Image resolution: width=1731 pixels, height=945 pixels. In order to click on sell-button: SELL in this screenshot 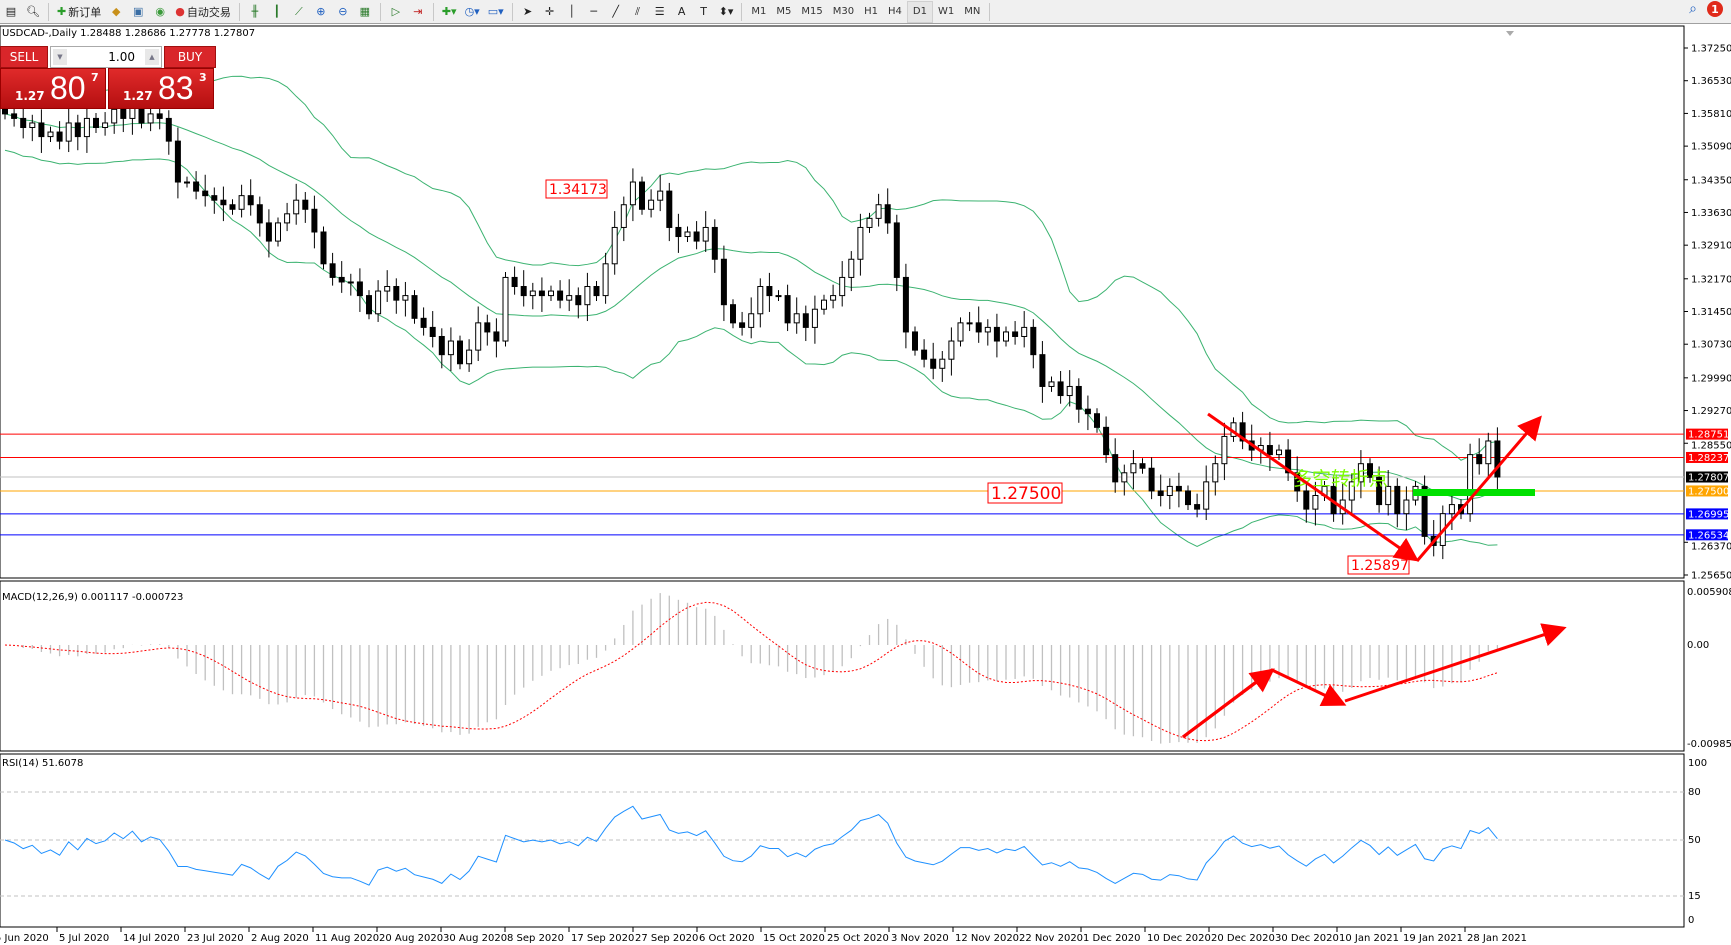, I will do `click(24, 57)`.